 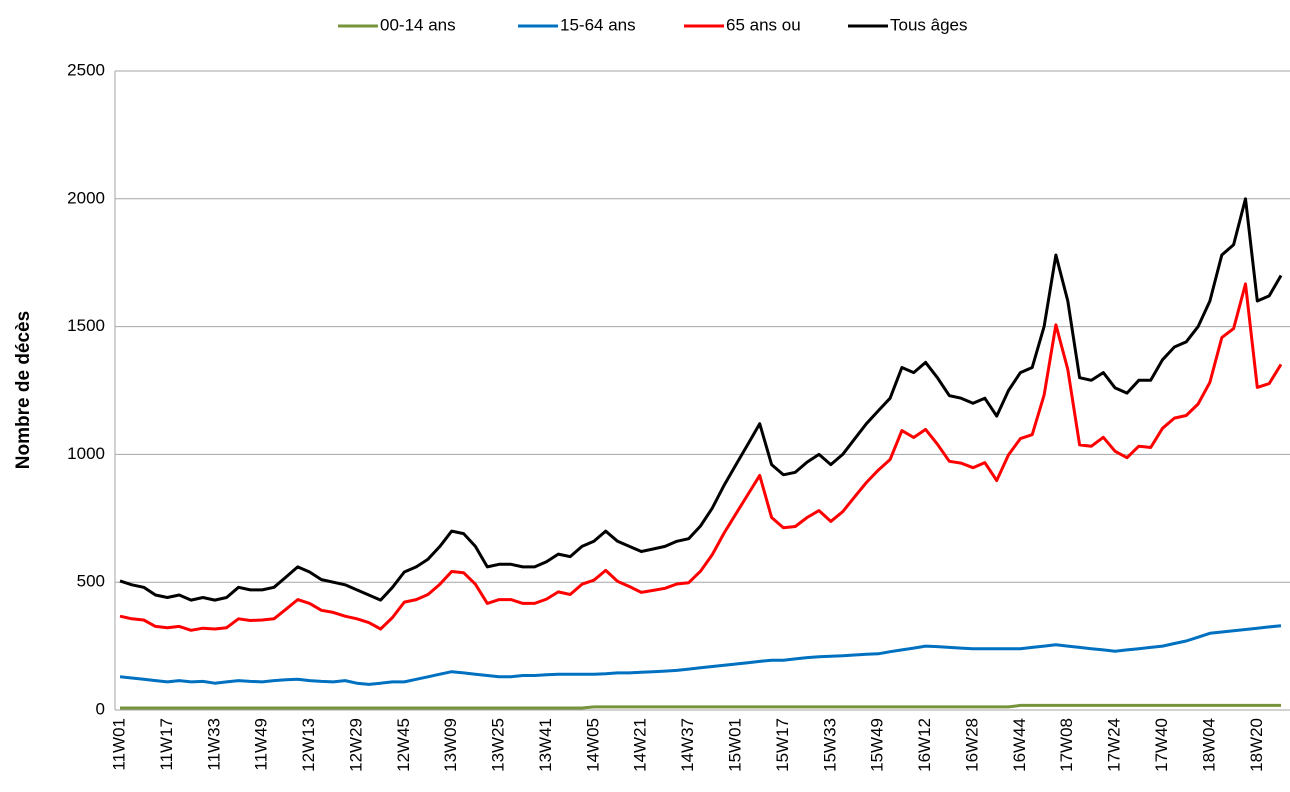 I want to click on x-tick-label: 13W09, so click(x=450, y=745).